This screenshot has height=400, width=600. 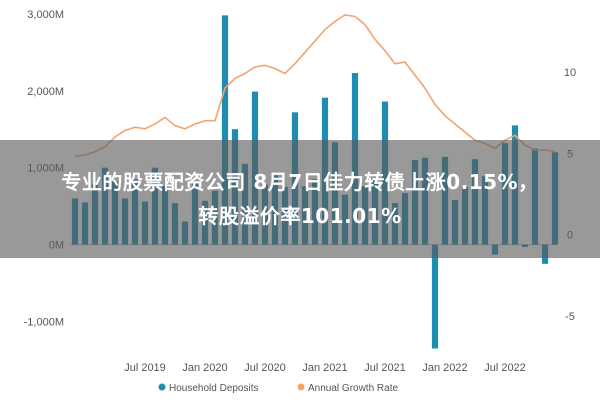 I want to click on x-tick-label: Jan 2020, so click(x=204, y=368).